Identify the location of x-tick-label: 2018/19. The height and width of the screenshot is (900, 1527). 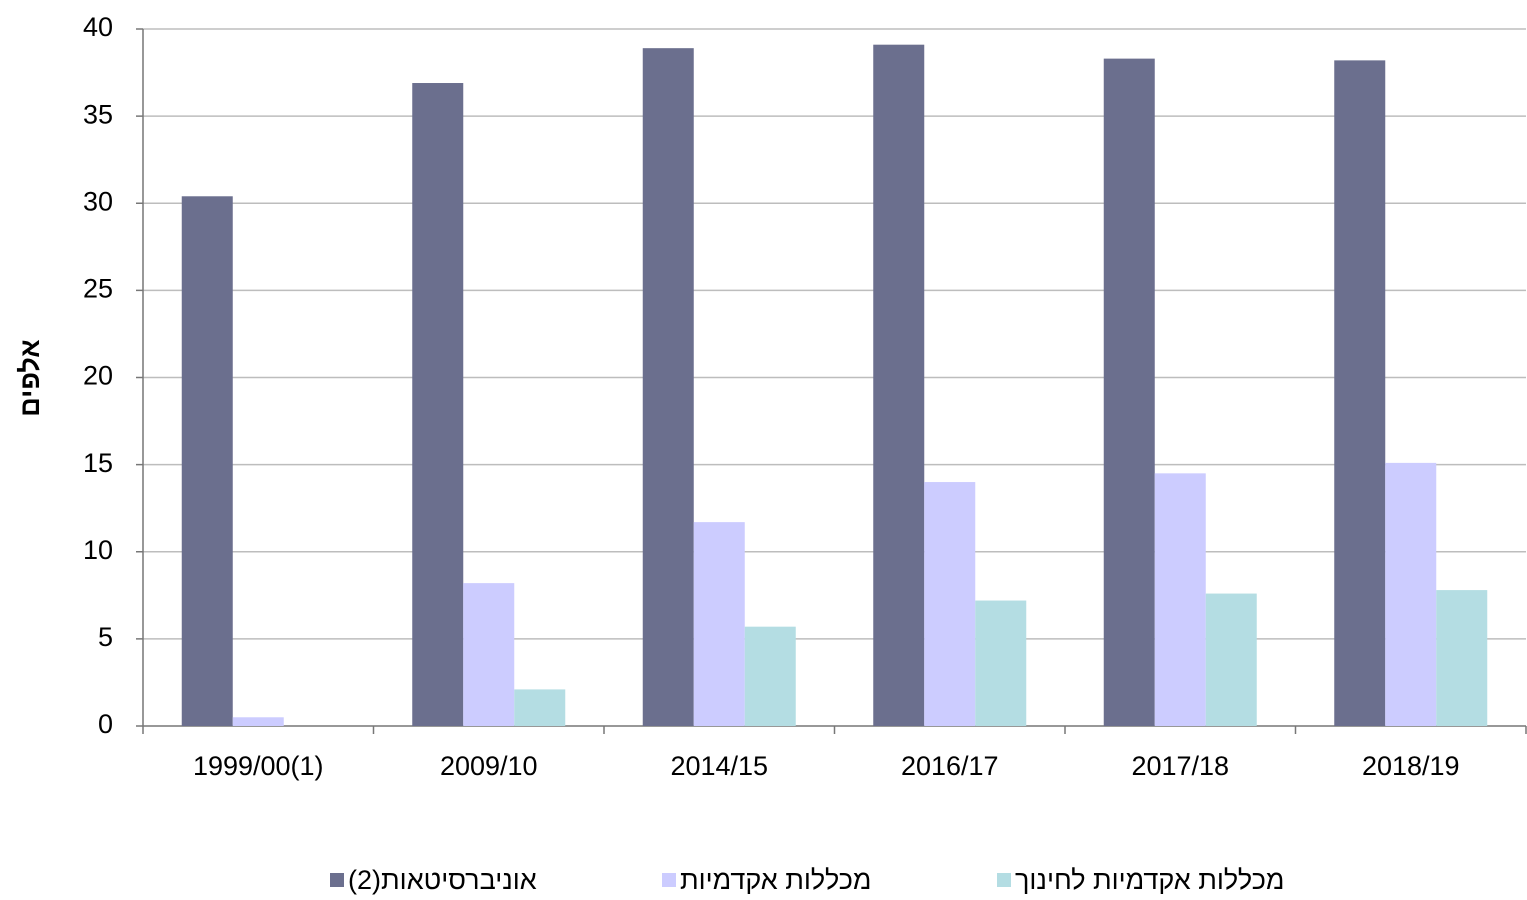
(1411, 766).